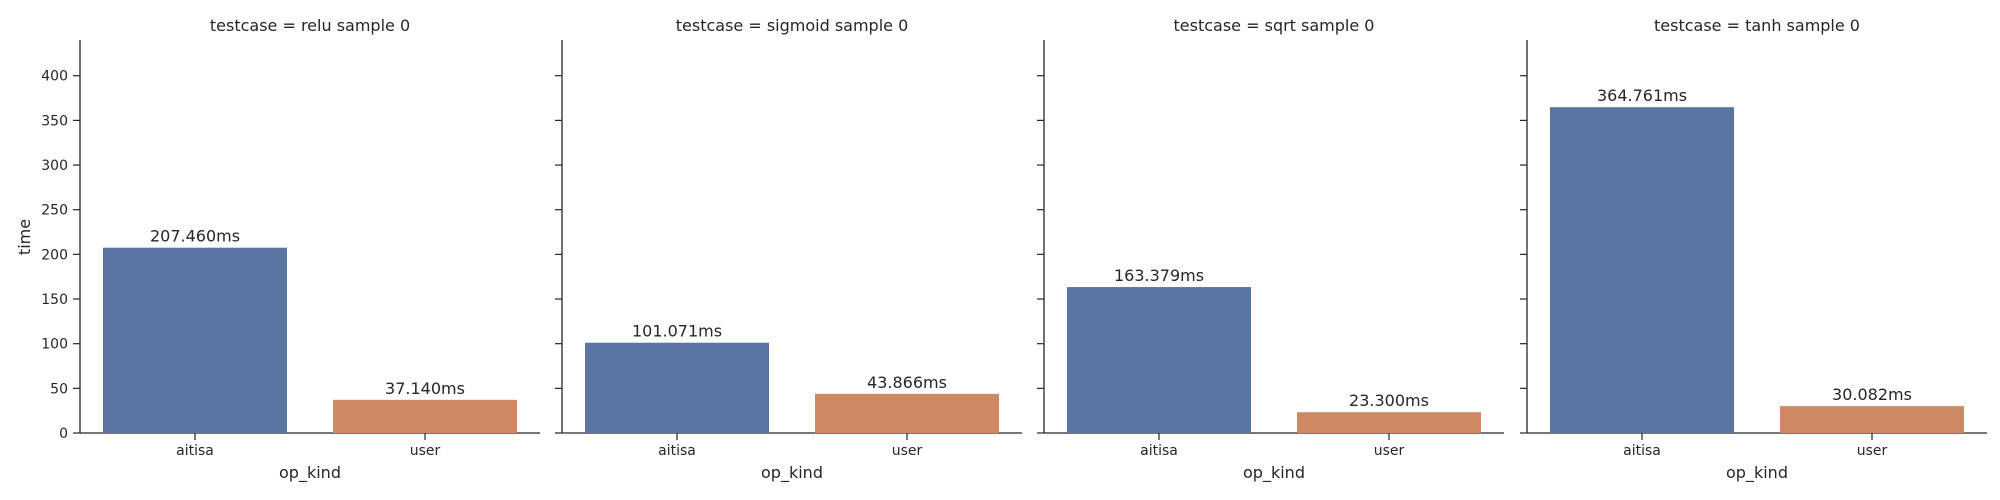  Describe the element at coordinates (1872, 394) in the screenshot. I see `data-label: 30.082ms` at that location.